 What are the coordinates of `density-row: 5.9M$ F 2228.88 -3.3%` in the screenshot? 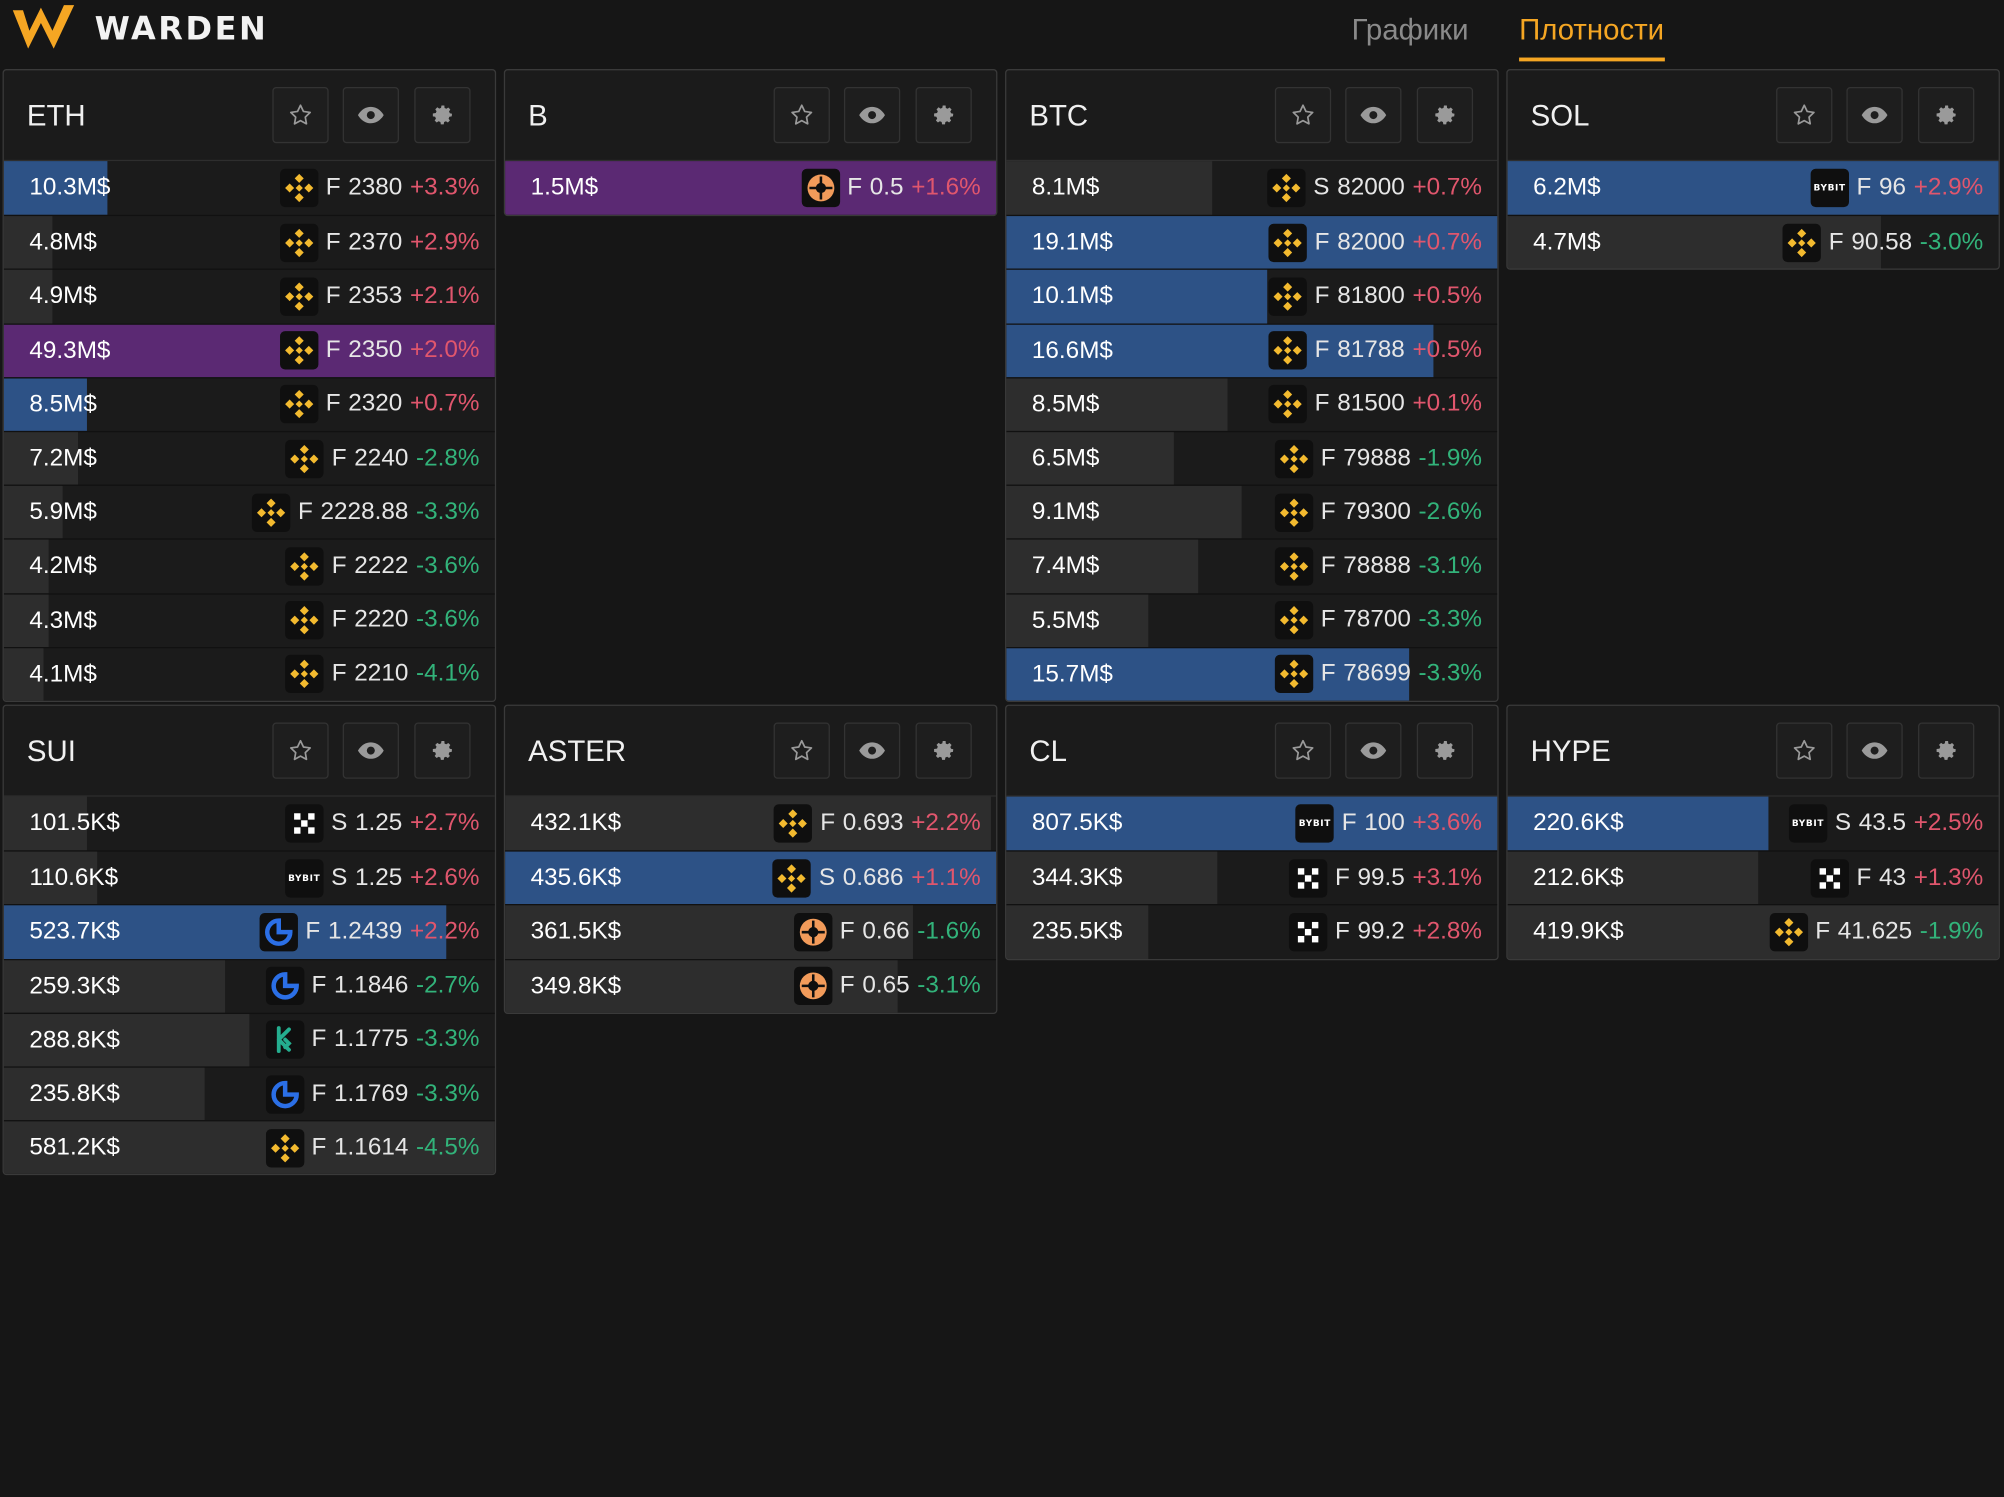 It's located at (249, 511).